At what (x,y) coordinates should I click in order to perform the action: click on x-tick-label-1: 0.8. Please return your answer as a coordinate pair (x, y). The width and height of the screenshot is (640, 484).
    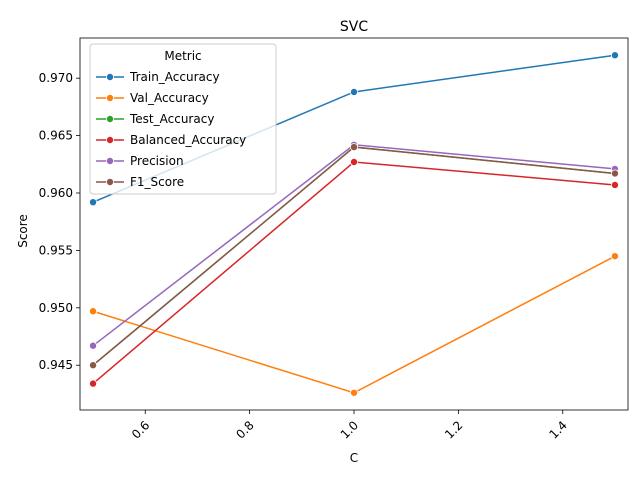
    Looking at the image, I should click on (244, 429).